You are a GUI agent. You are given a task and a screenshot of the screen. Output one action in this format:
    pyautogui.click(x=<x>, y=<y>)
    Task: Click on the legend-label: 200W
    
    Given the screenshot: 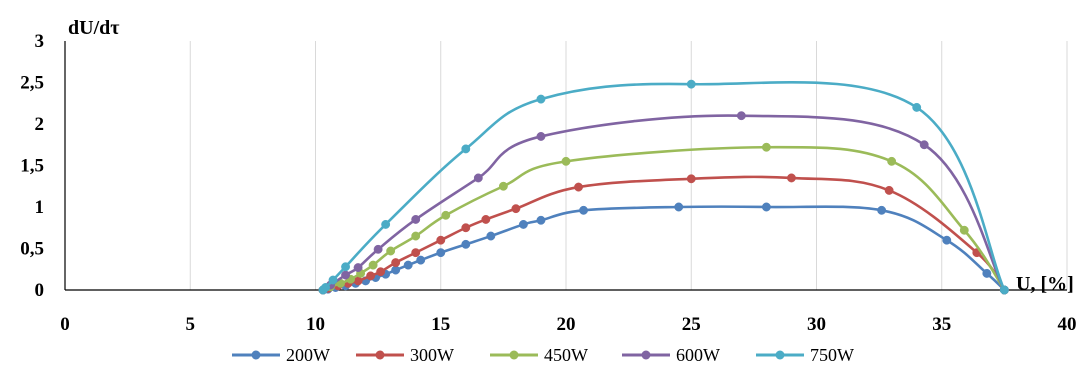 What is the action you would take?
    pyautogui.click(x=308, y=355)
    